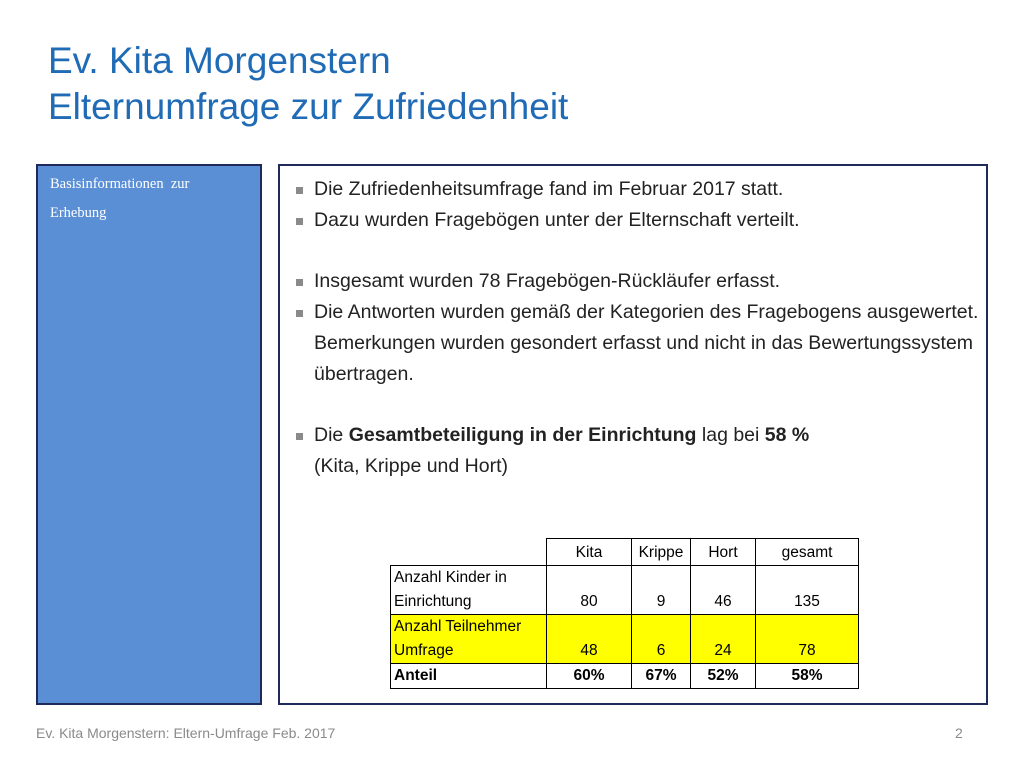 Image resolution: width=1024 pixels, height=768 pixels. I want to click on table-header-cell: Hort, so click(723, 552).